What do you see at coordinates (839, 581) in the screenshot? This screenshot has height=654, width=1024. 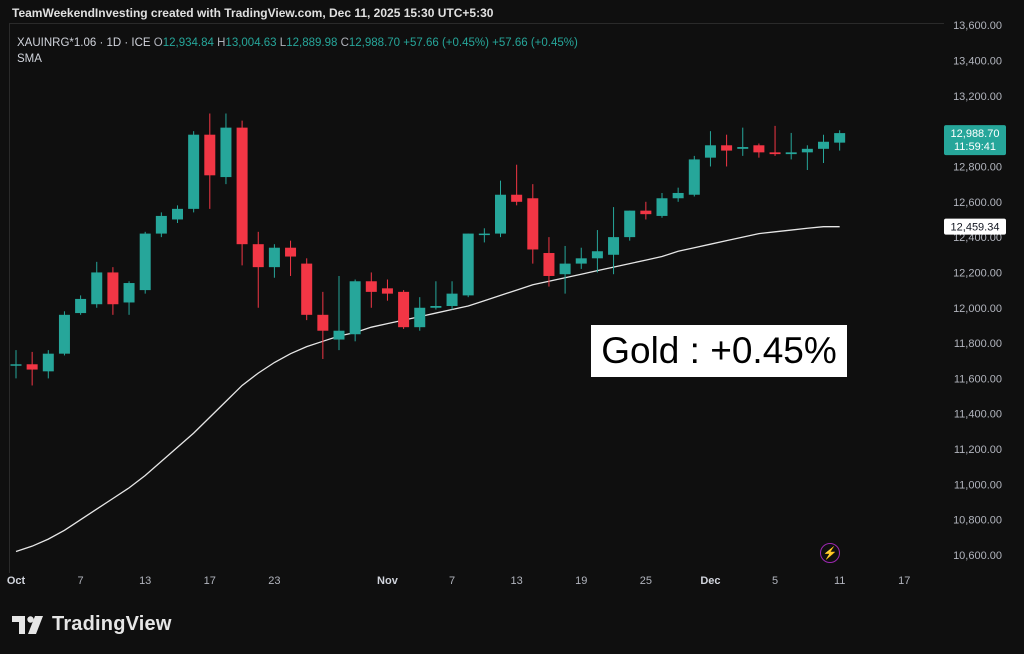 I see `x-tick-label: 11` at bounding box center [839, 581].